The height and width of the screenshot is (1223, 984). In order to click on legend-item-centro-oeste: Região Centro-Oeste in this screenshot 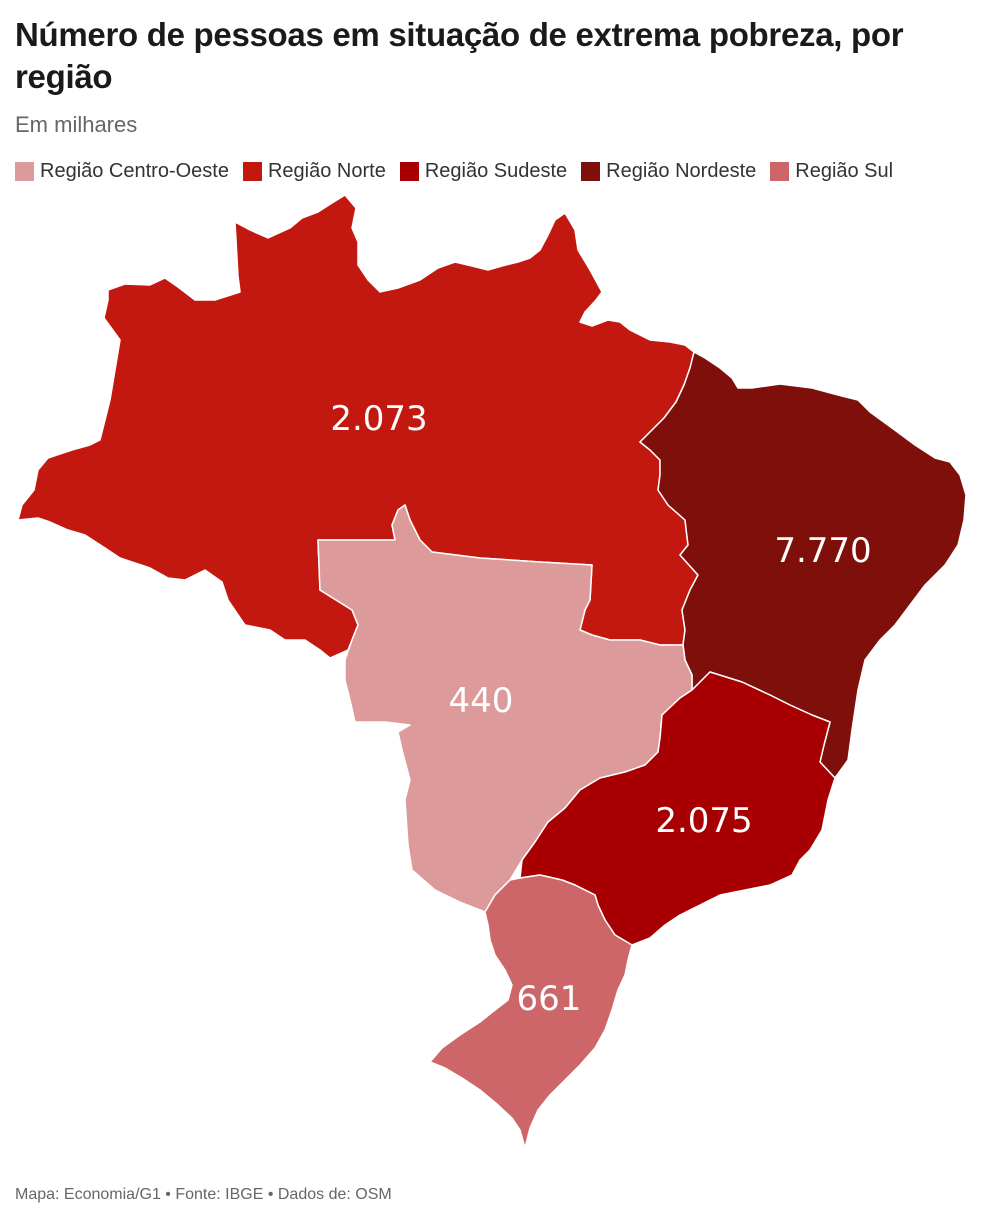, I will do `click(122, 171)`.